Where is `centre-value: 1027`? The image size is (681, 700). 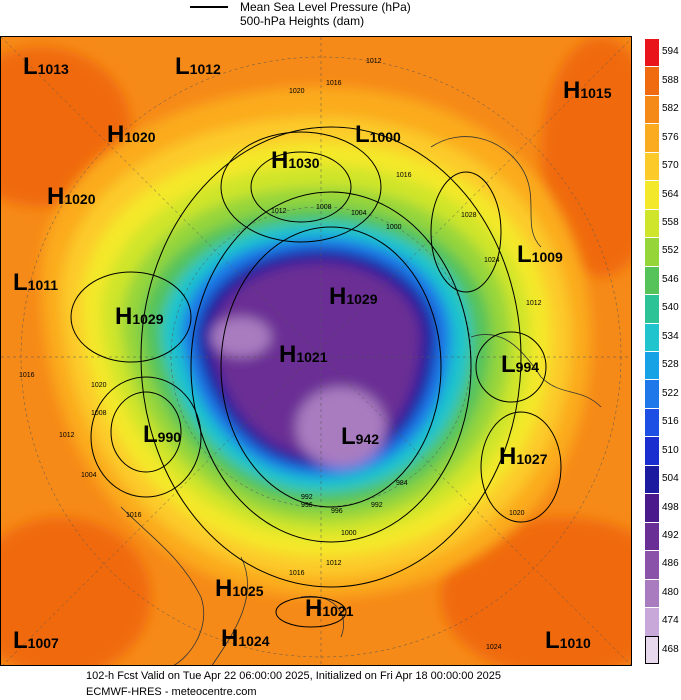
centre-value: 1027 is located at coordinates (532, 459).